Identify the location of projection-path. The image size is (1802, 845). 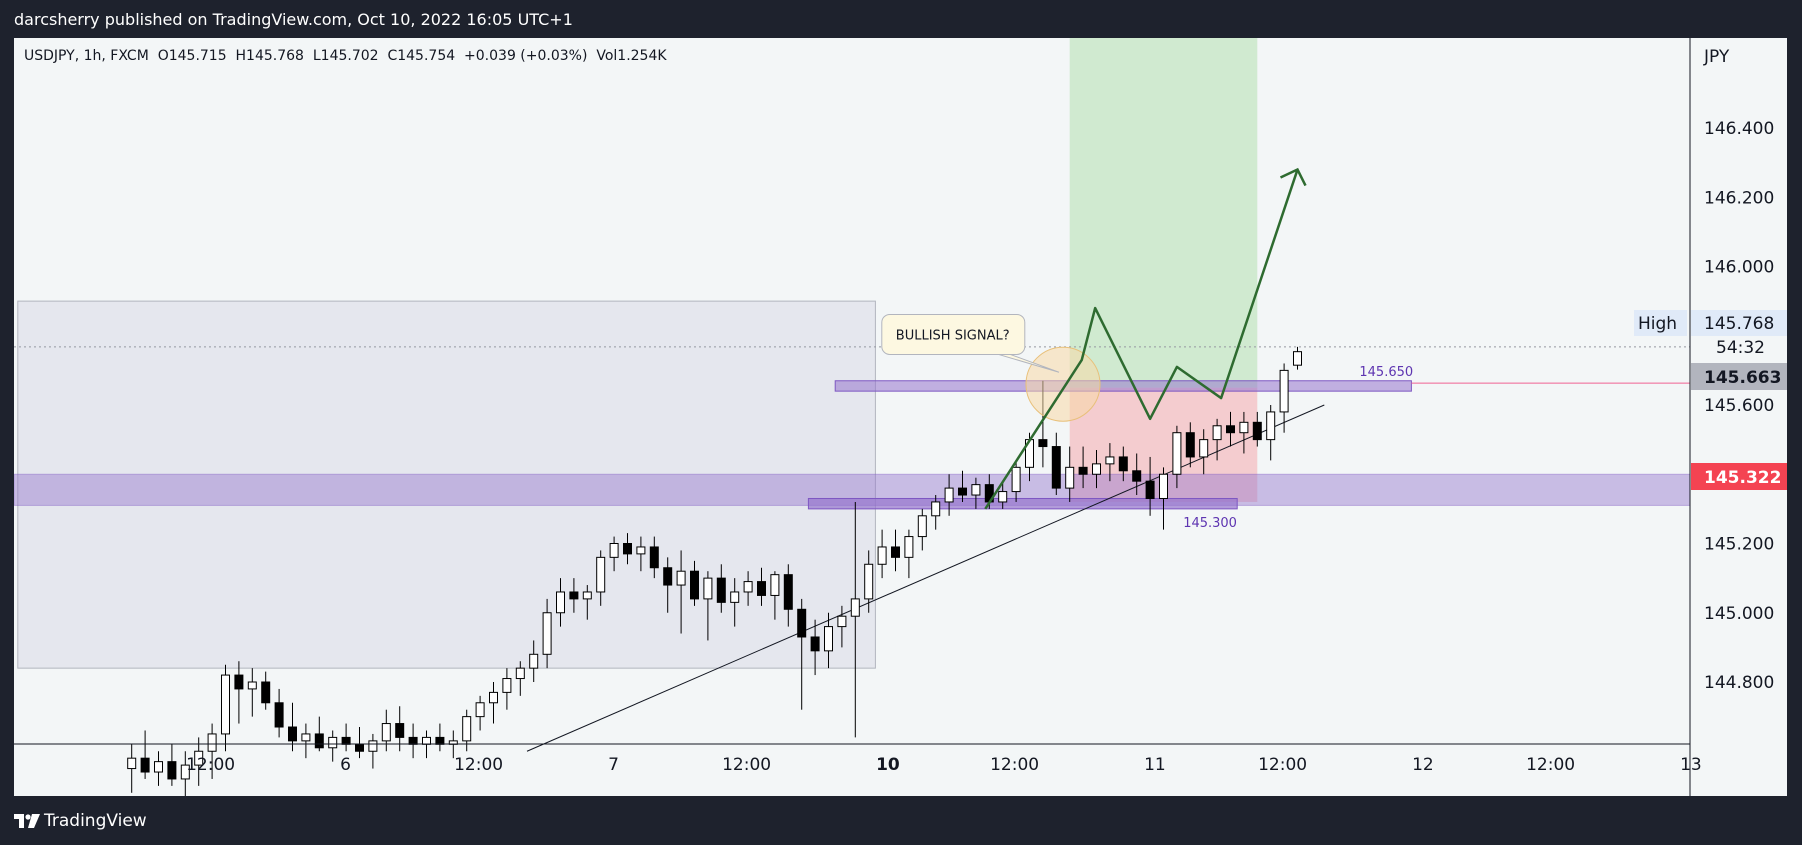
(1141, 339).